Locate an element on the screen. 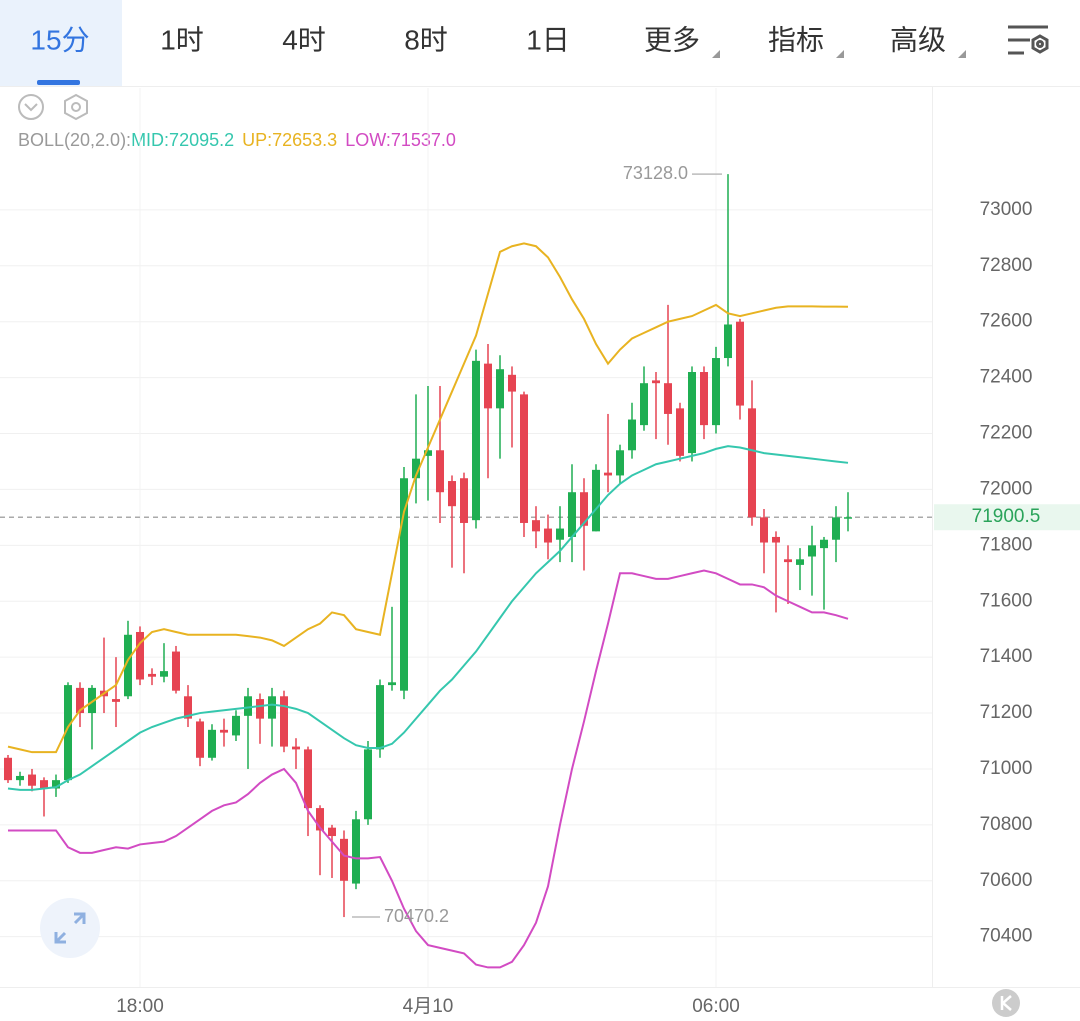 The width and height of the screenshot is (1080, 1021). last-price-box is located at coordinates (1007, 517).